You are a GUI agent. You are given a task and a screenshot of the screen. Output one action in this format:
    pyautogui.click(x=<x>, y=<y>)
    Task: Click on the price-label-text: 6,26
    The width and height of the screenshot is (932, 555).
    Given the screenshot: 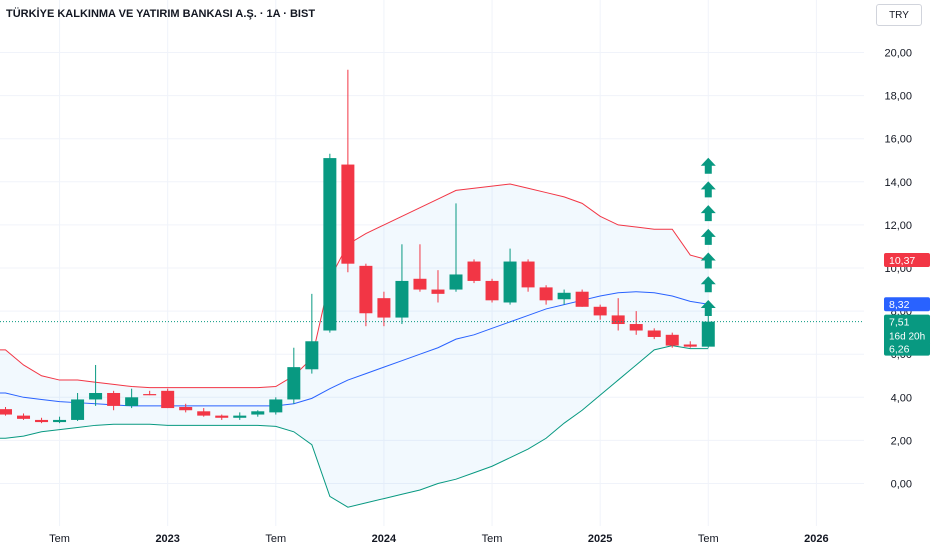 What is the action you would take?
    pyautogui.click(x=899, y=350)
    